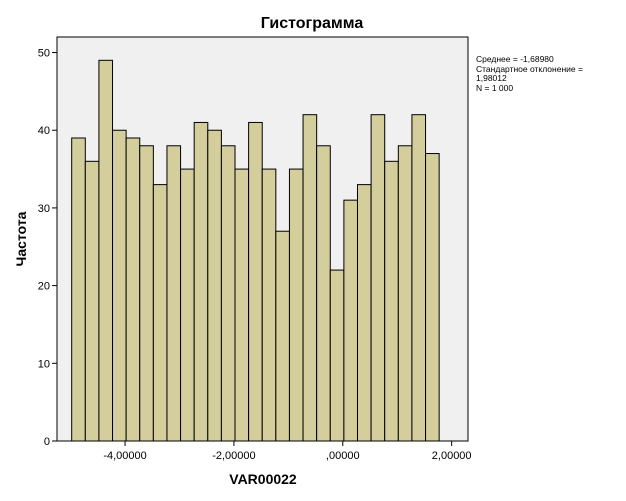  I want to click on x-tick-label: -4,00000, so click(124, 456).